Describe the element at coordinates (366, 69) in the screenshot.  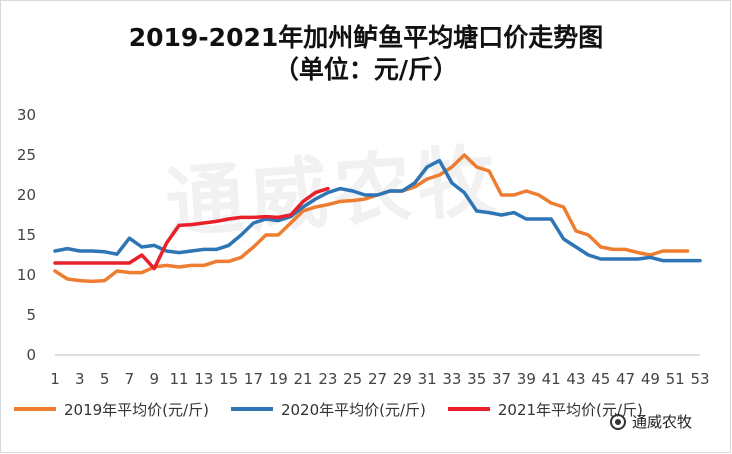
I see `chart-title-line-2: （单位：元/斤）` at that location.